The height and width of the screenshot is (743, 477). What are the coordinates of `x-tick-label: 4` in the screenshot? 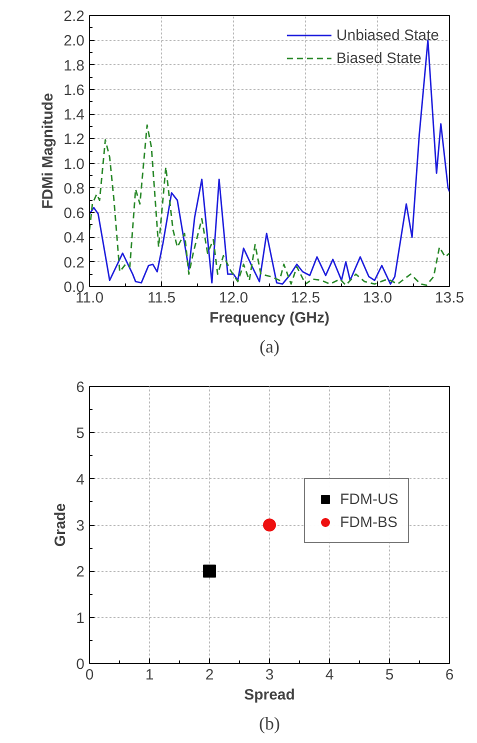 It's located at (329, 675).